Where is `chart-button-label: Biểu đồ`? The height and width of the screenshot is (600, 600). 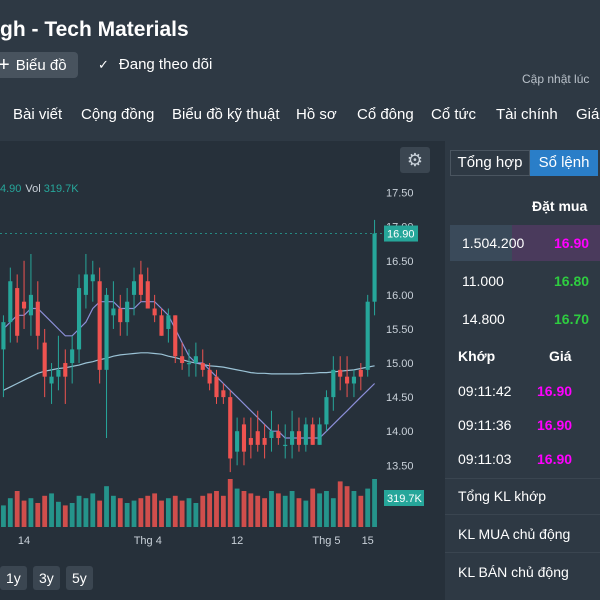 chart-button-label: Biểu đồ is located at coordinates (41, 65).